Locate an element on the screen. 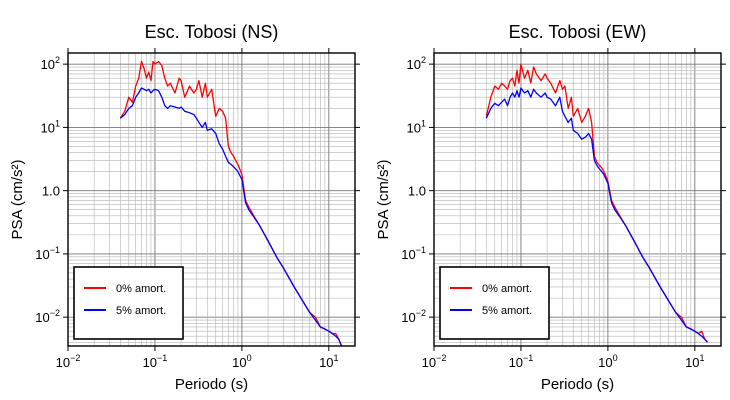  chart-title: Esc. Tobosi (EW) is located at coordinates (578, 32).